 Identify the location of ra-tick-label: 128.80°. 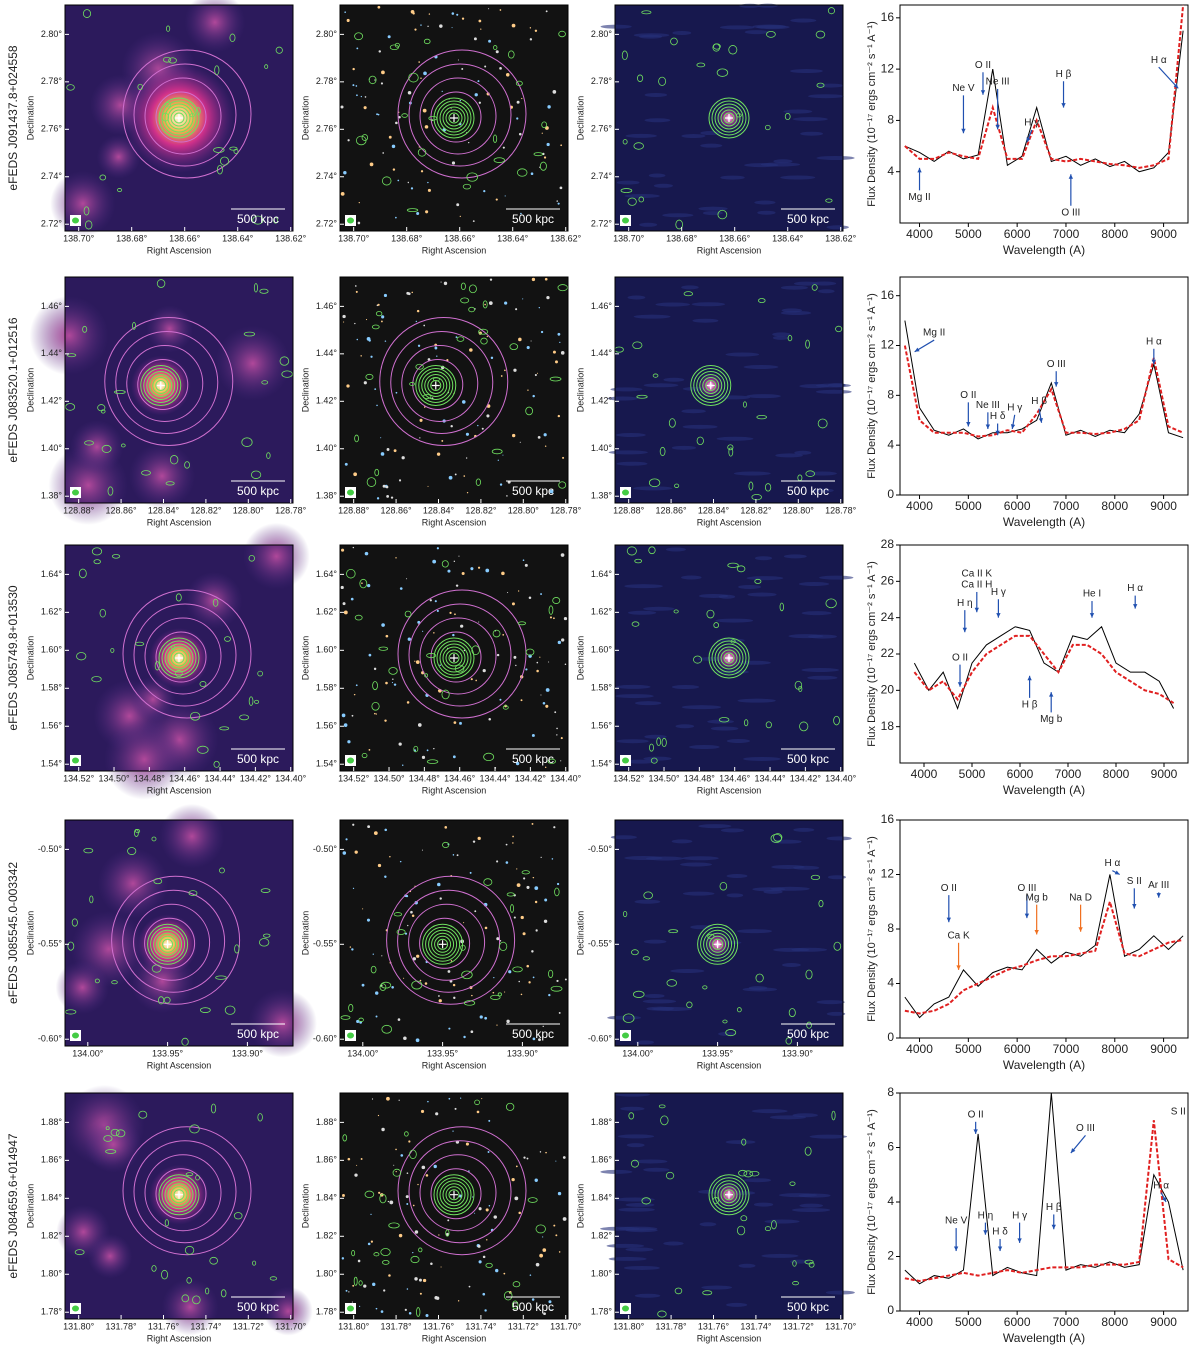
(249, 510).